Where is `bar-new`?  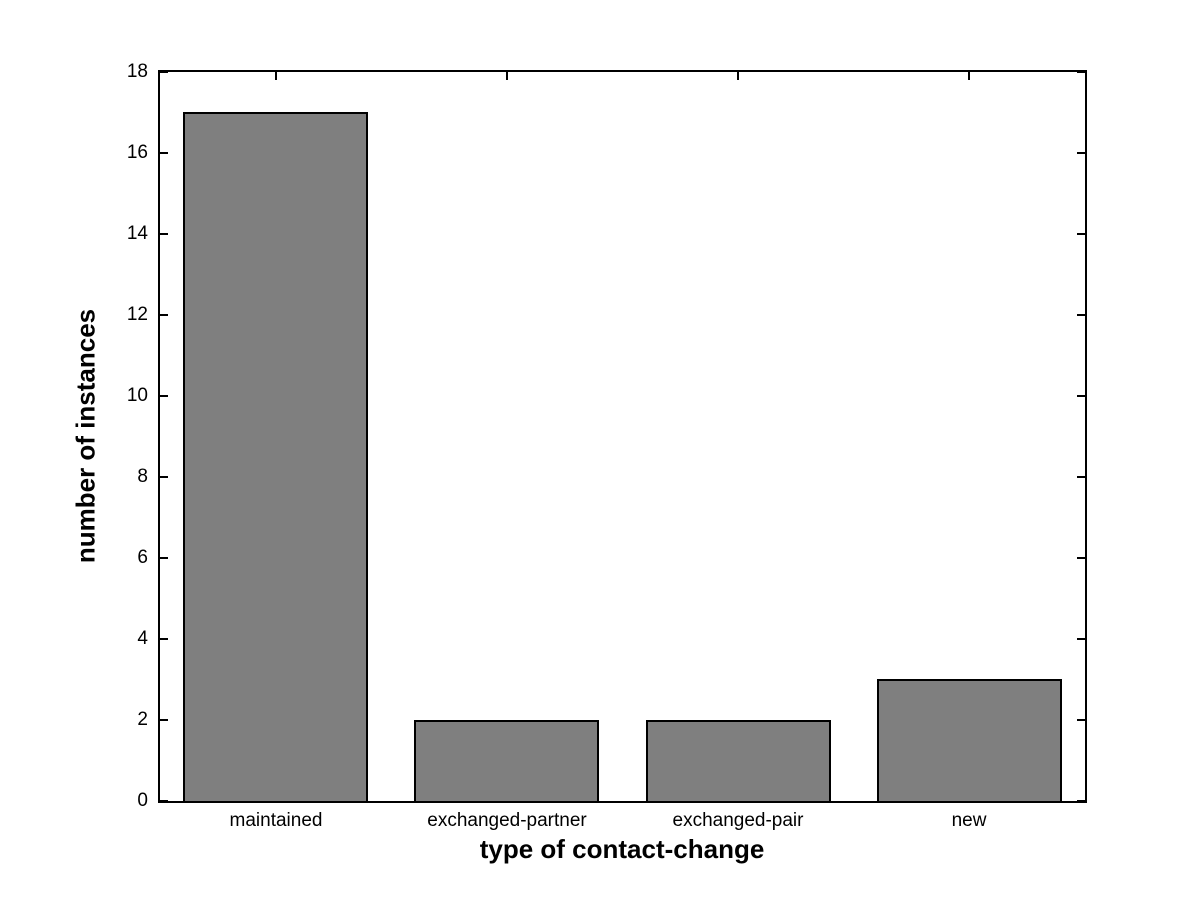 bar-new is located at coordinates (969, 740).